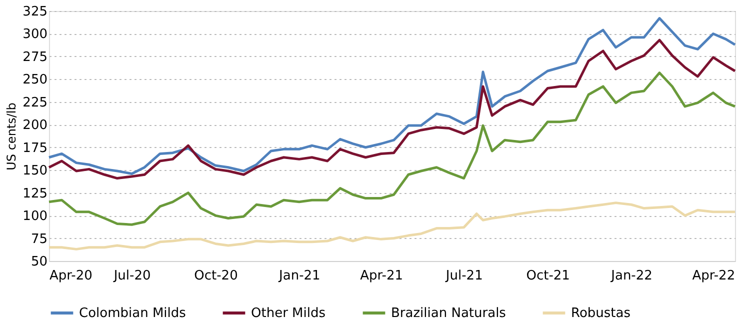 Image resolution: width=742 pixels, height=325 pixels. I want to click on y-tick-label: 200, so click(35, 126).